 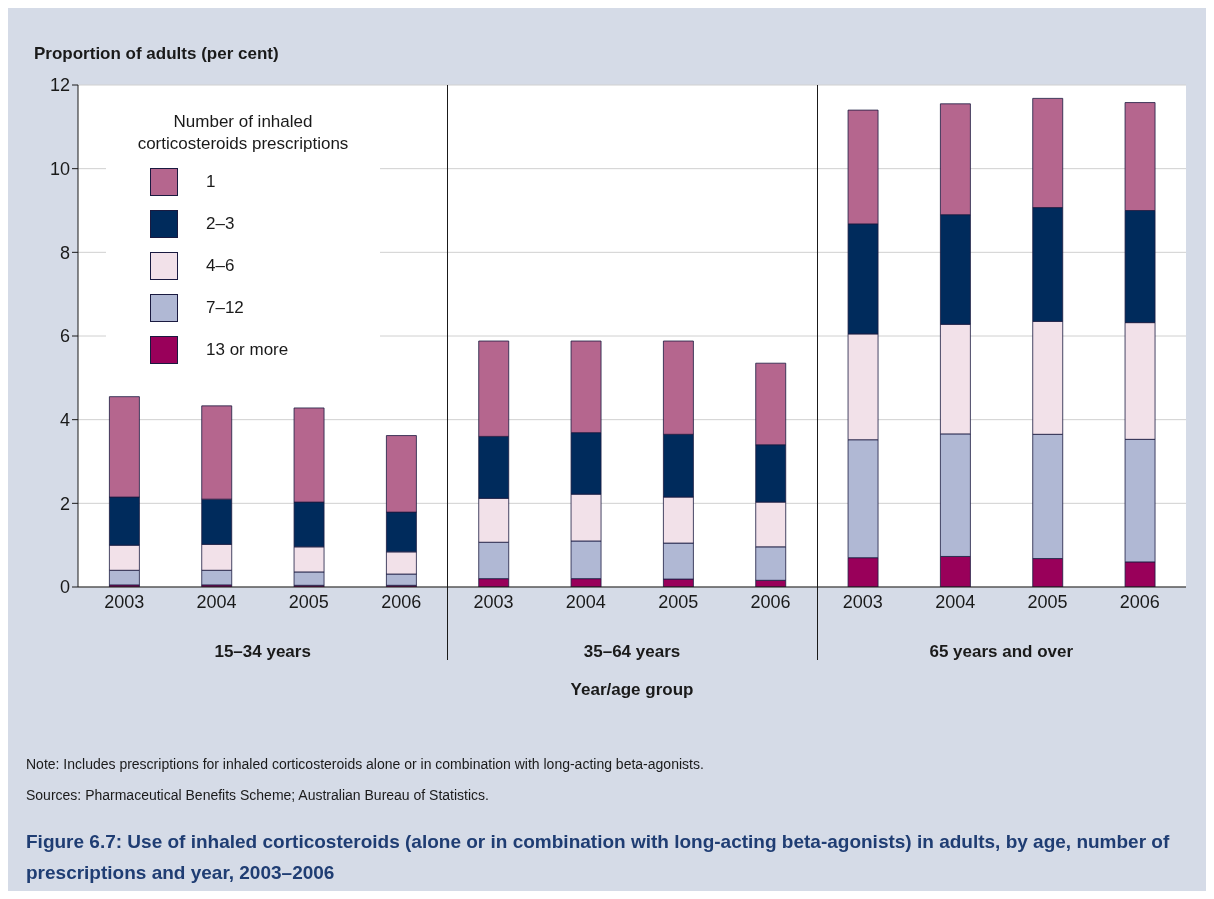 I want to click on legend-label: 1, so click(x=211, y=182).